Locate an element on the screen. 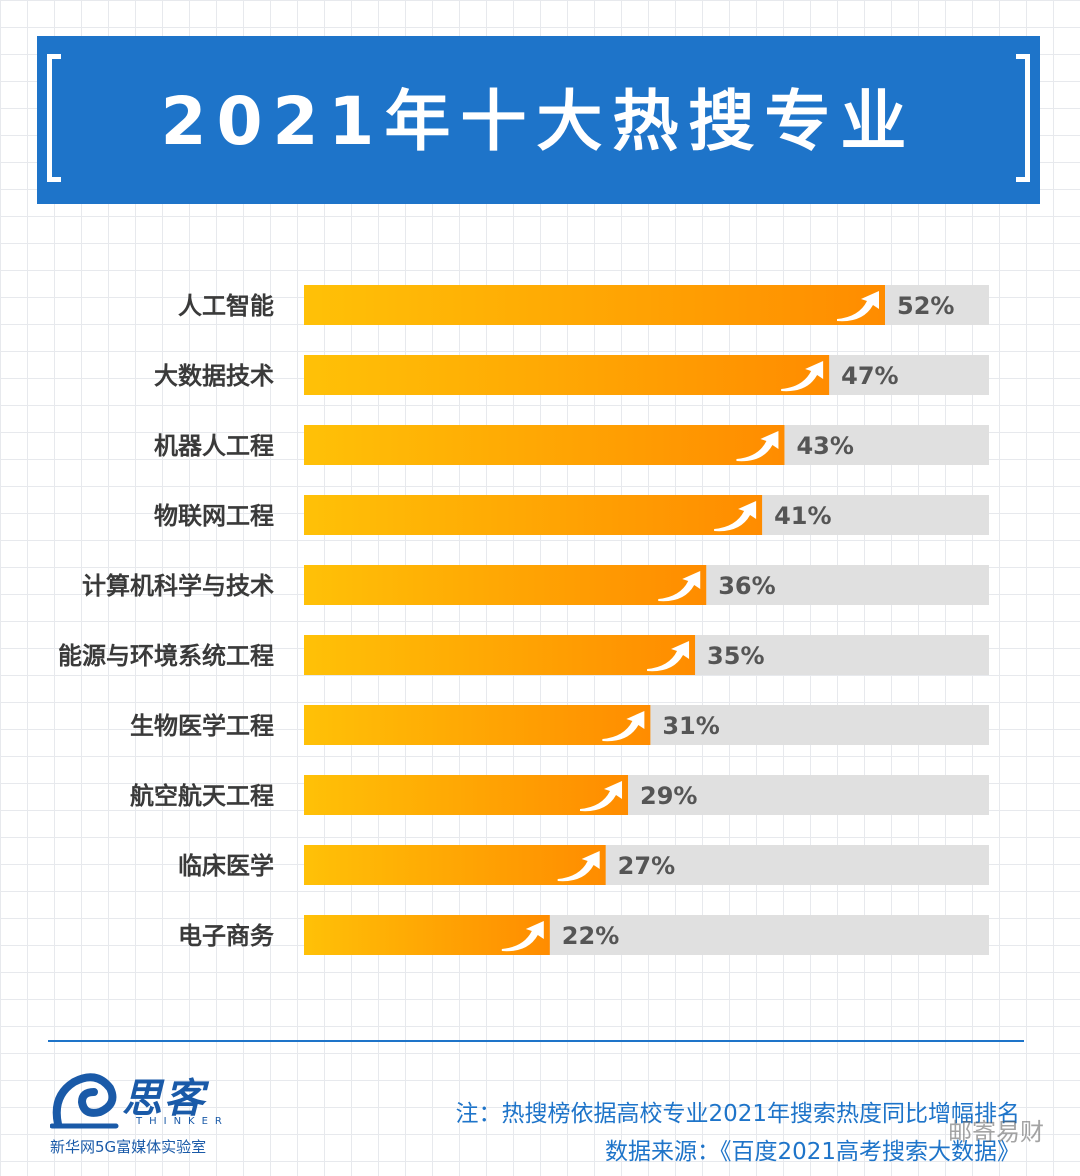 The image size is (1080, 1176). value-label: 41% is located at coordinates (802, 516).